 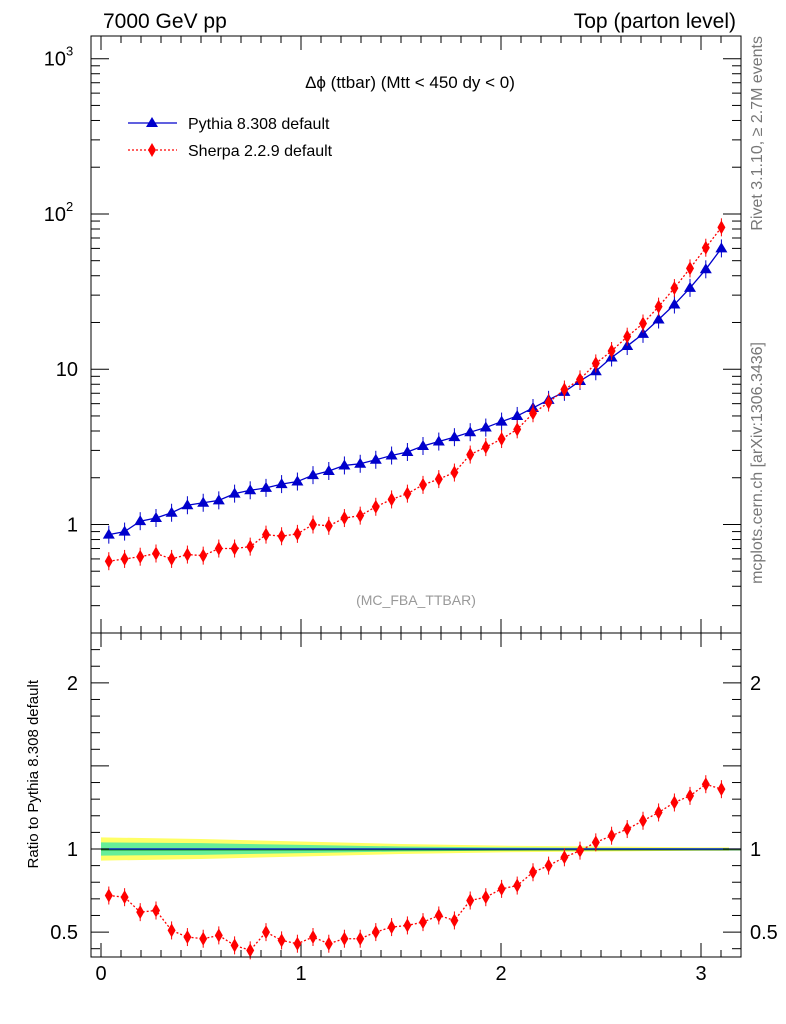 What do you see at coordinates (152, 150) in the screenshot?
I see `legend-marker-sherpa` at bounding box center [152, 150].